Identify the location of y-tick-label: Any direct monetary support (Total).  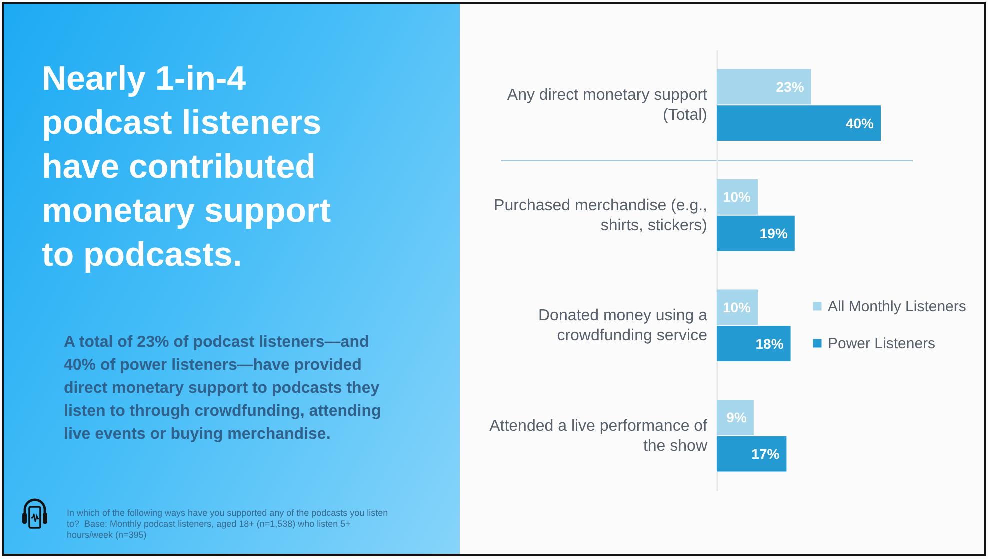
(607, 105).